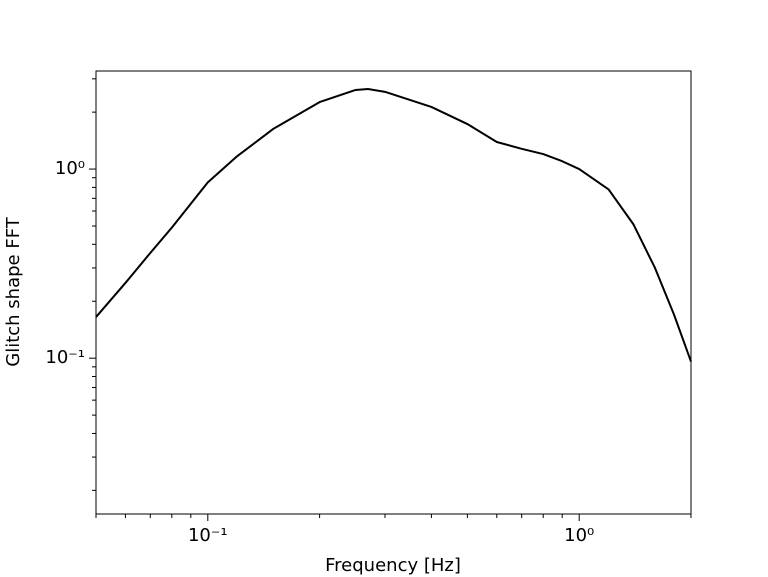 This screenshot has width=768, height=577. I want to click on y-axis-label: Glitch shape FFT, so click(13, 291).